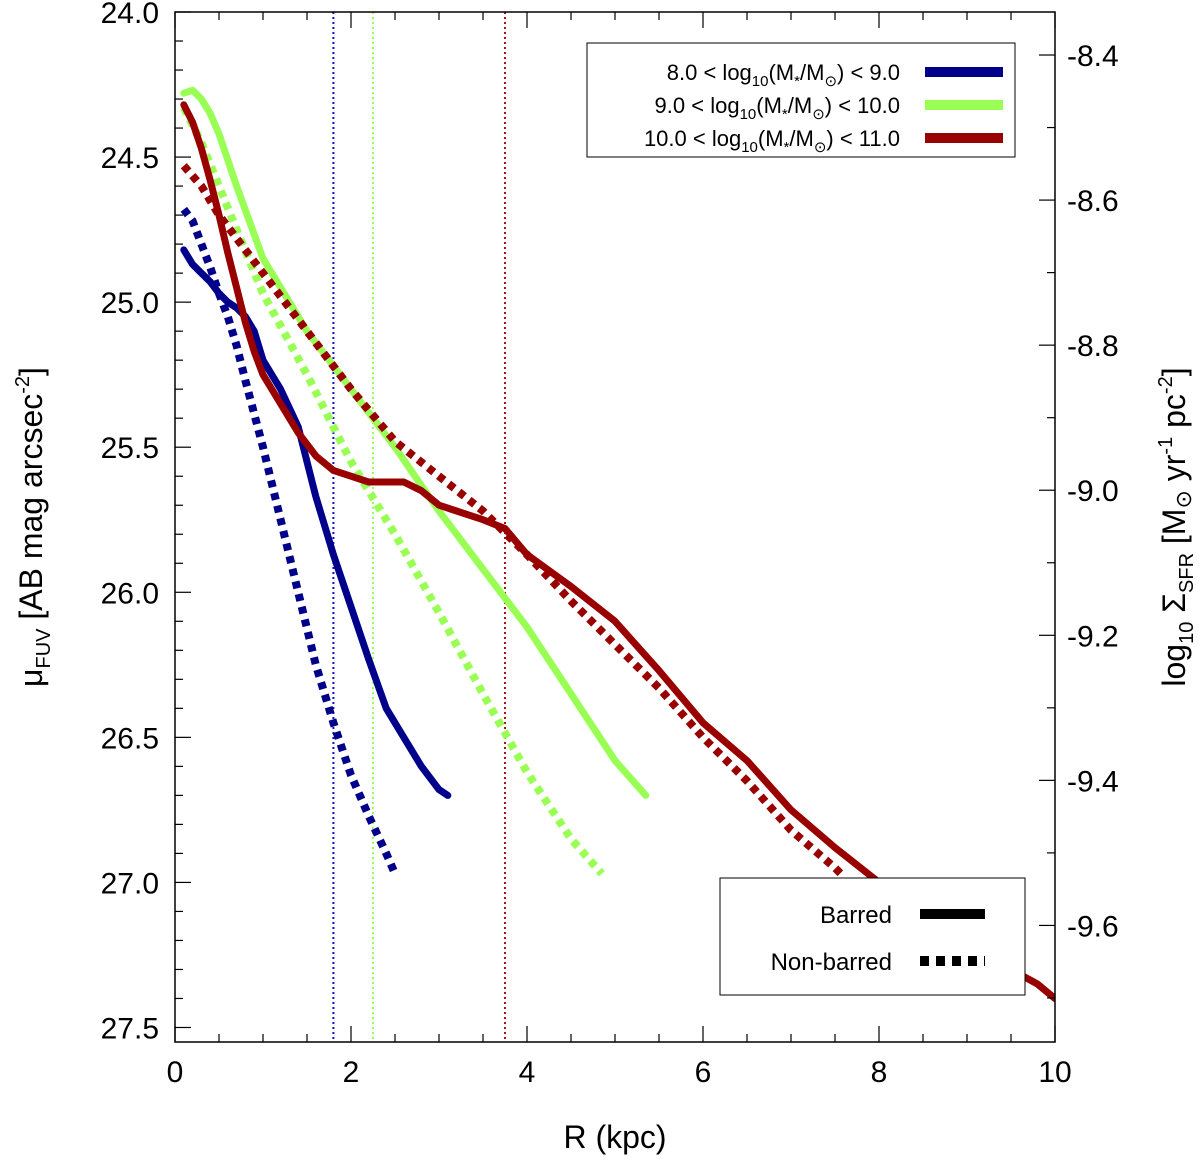  What do you see at coordinates (1166, 446) in the screenshot?
I see `y2-axis-title-sup1: -1` at bounding box center [1166, 446].